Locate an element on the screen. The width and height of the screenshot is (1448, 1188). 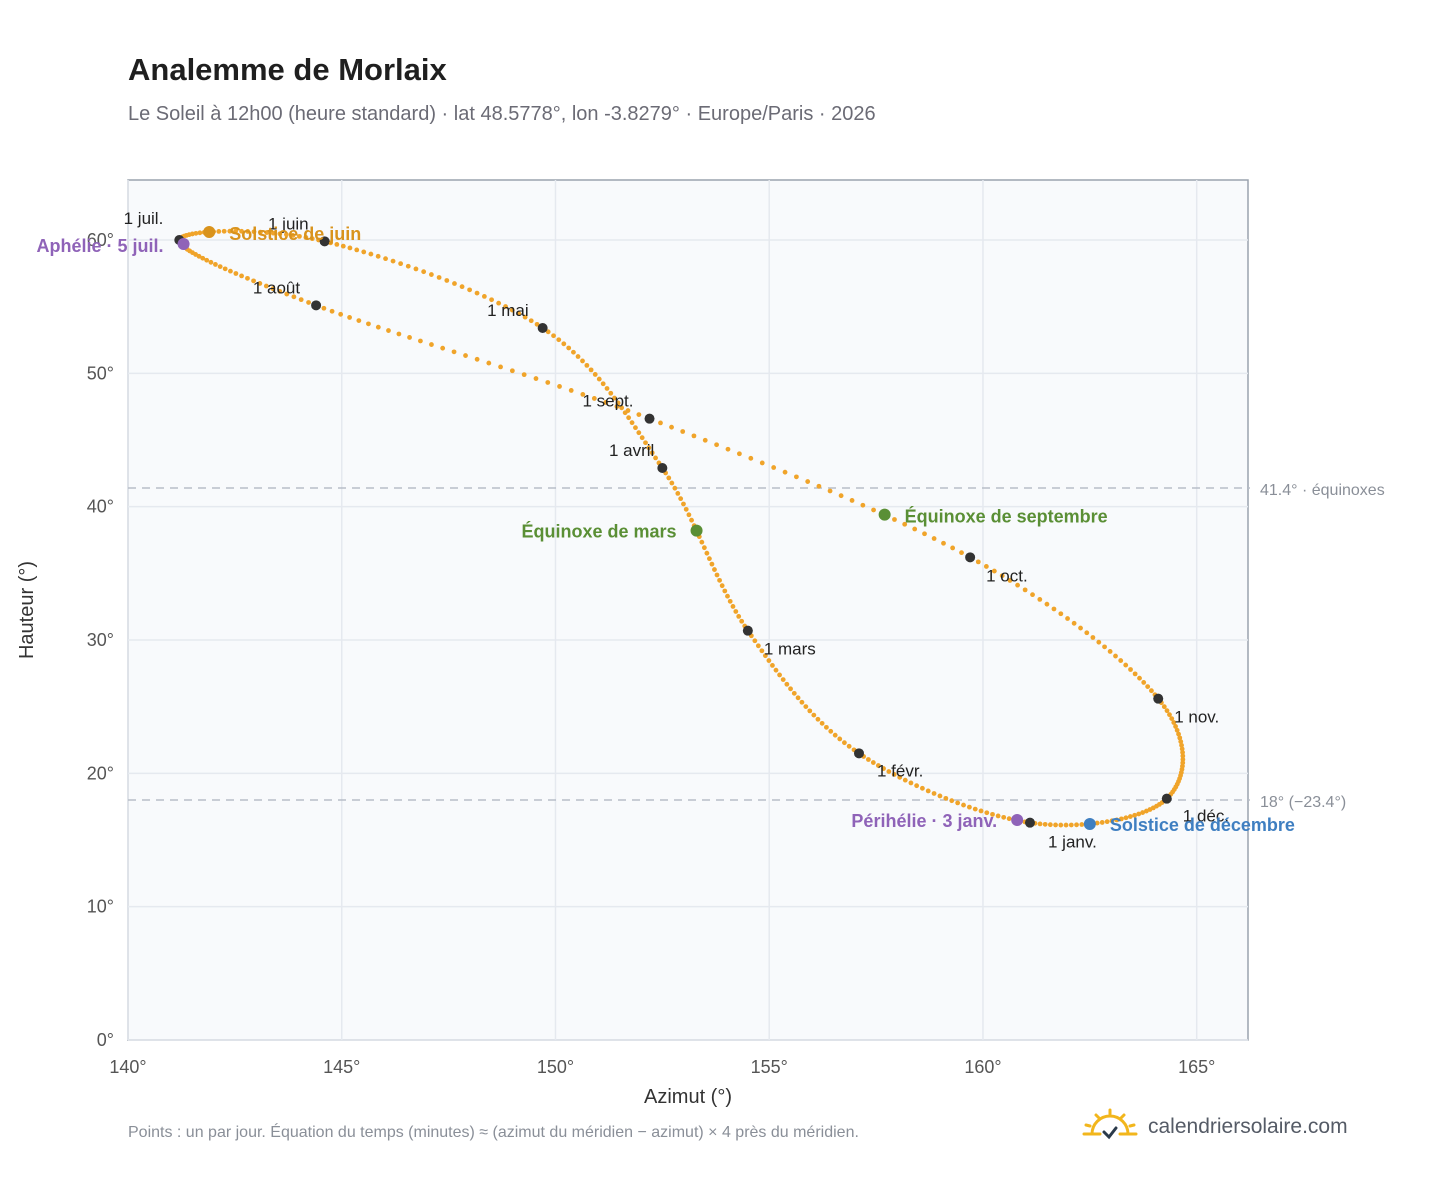
x-tick-label: 165° is located at coordinates (1196, 1067).